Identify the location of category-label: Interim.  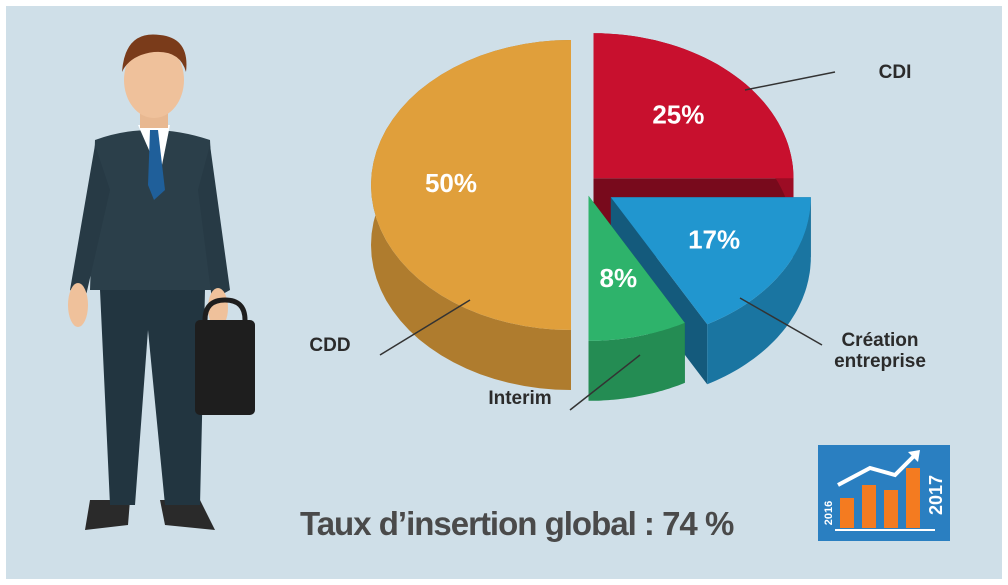
(520, 398).